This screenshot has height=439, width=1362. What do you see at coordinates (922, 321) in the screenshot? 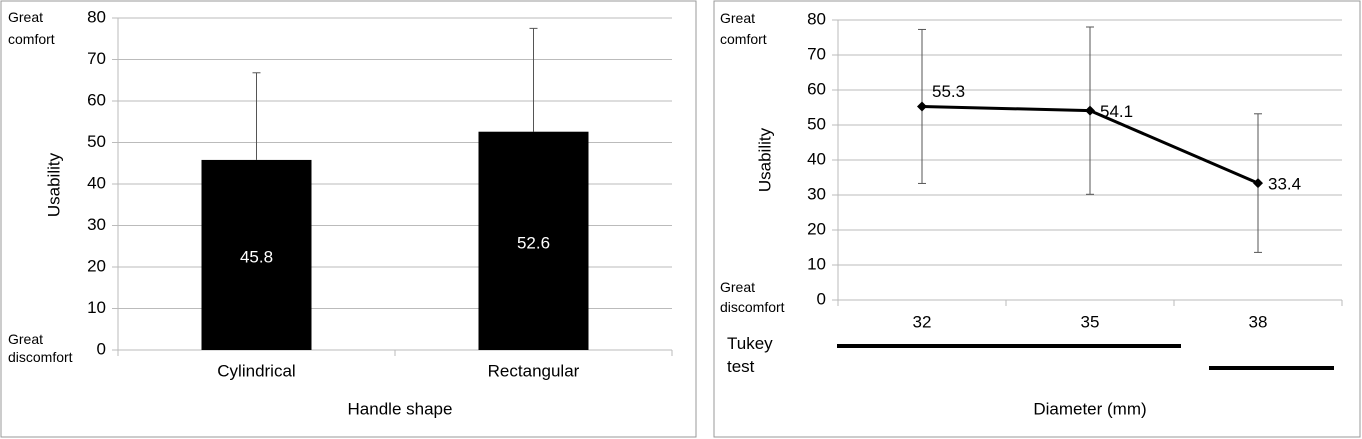
I see `x-tick-label: 32` at bounding box center [922, 321].